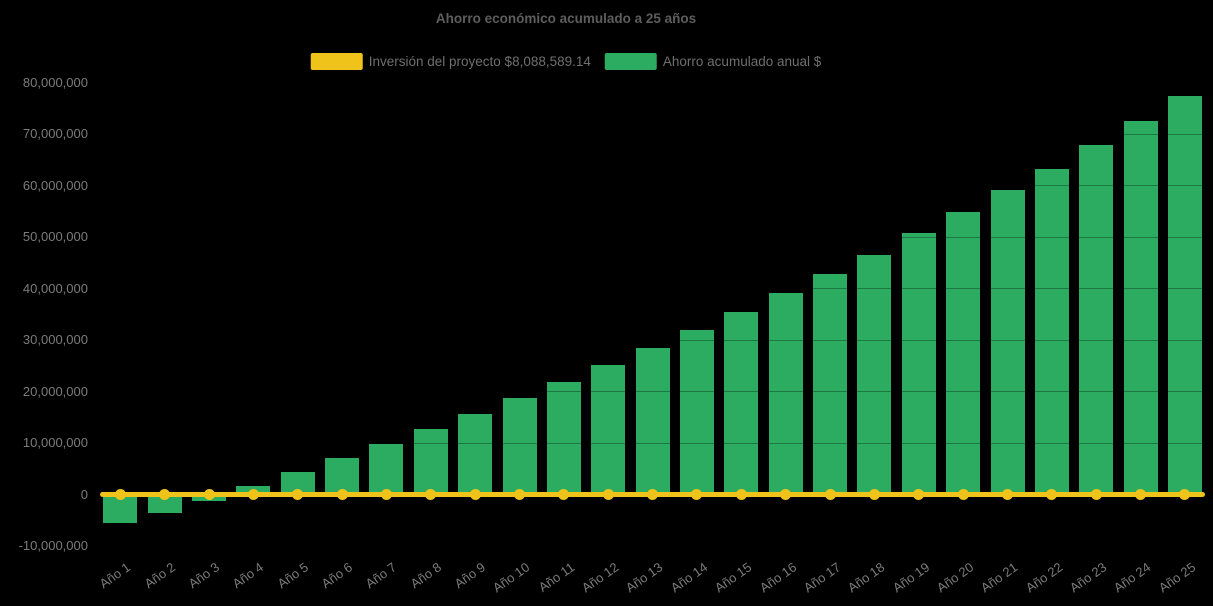 The height and width of the screenshot is (606, 1213). I want to click on x-axis-label-ano-9: Año 9, so click(470, 575).